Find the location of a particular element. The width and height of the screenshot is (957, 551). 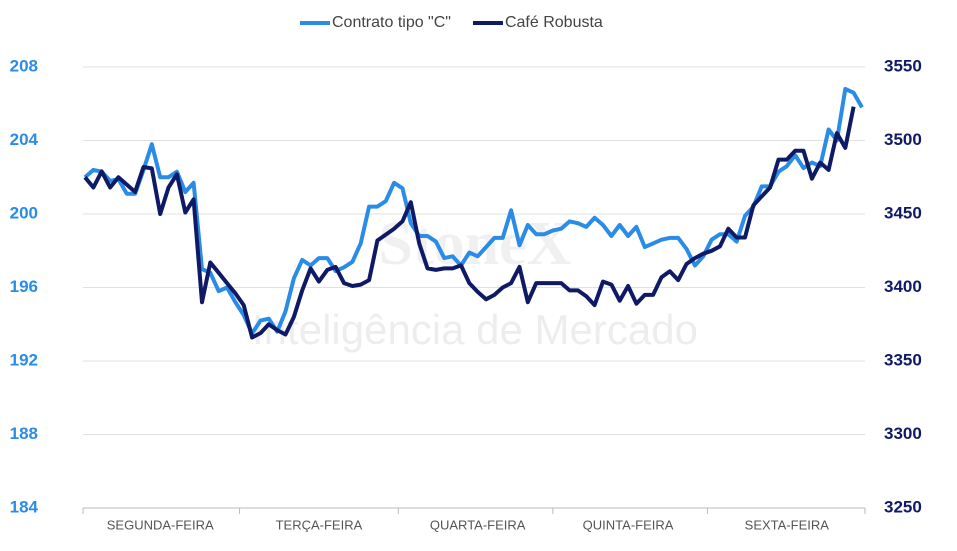

y-tick-label: 200 is located at coordinates (24, 212).